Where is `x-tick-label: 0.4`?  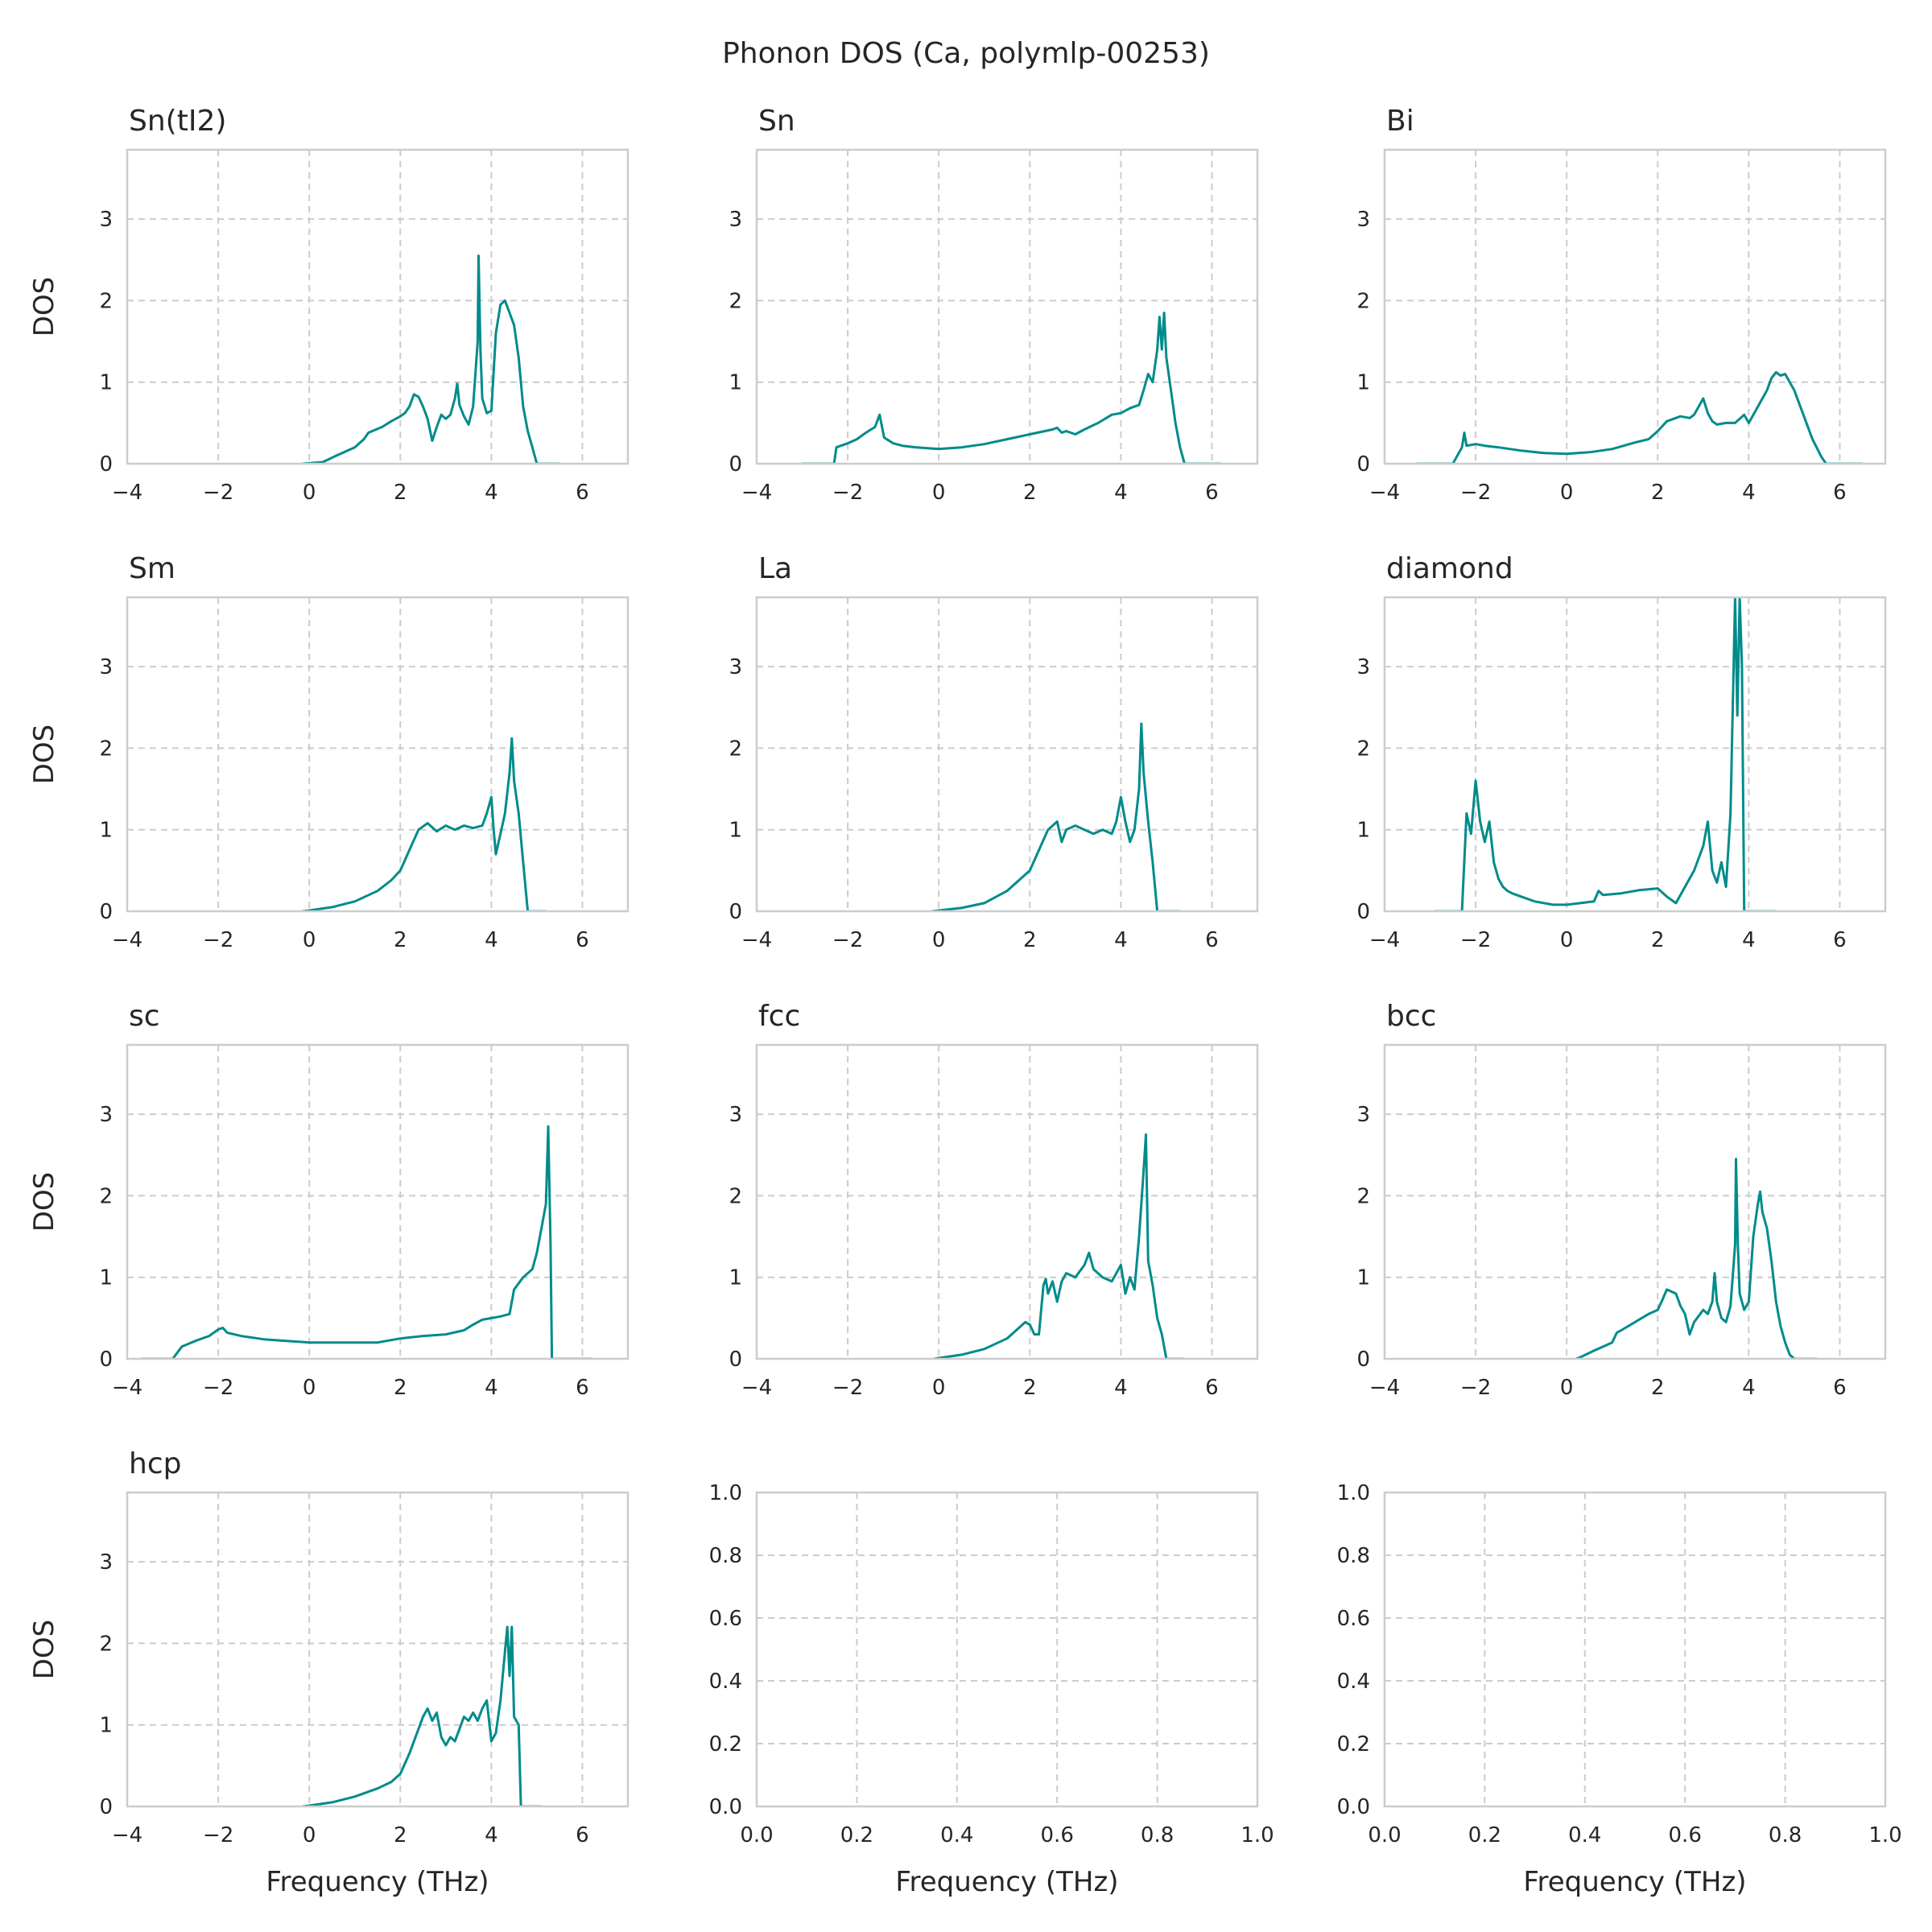
x-tick-label: 0.4 is located at coordinates (1584, 1835).